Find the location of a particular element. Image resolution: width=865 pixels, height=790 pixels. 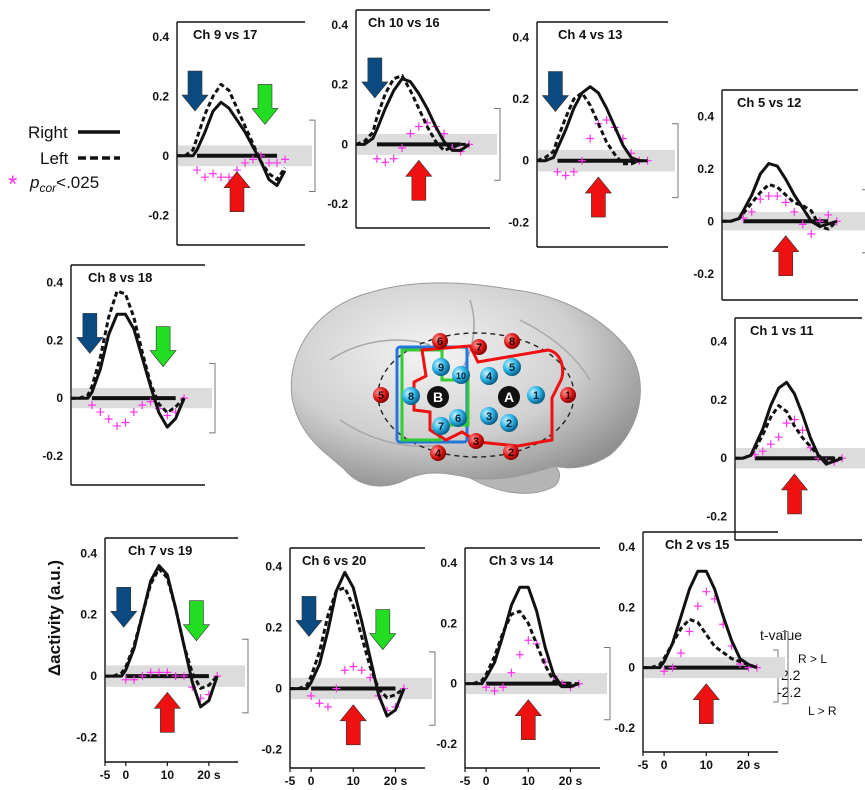

panel-title: Ch 10 vs 16 is located at coordinates (404, 22).